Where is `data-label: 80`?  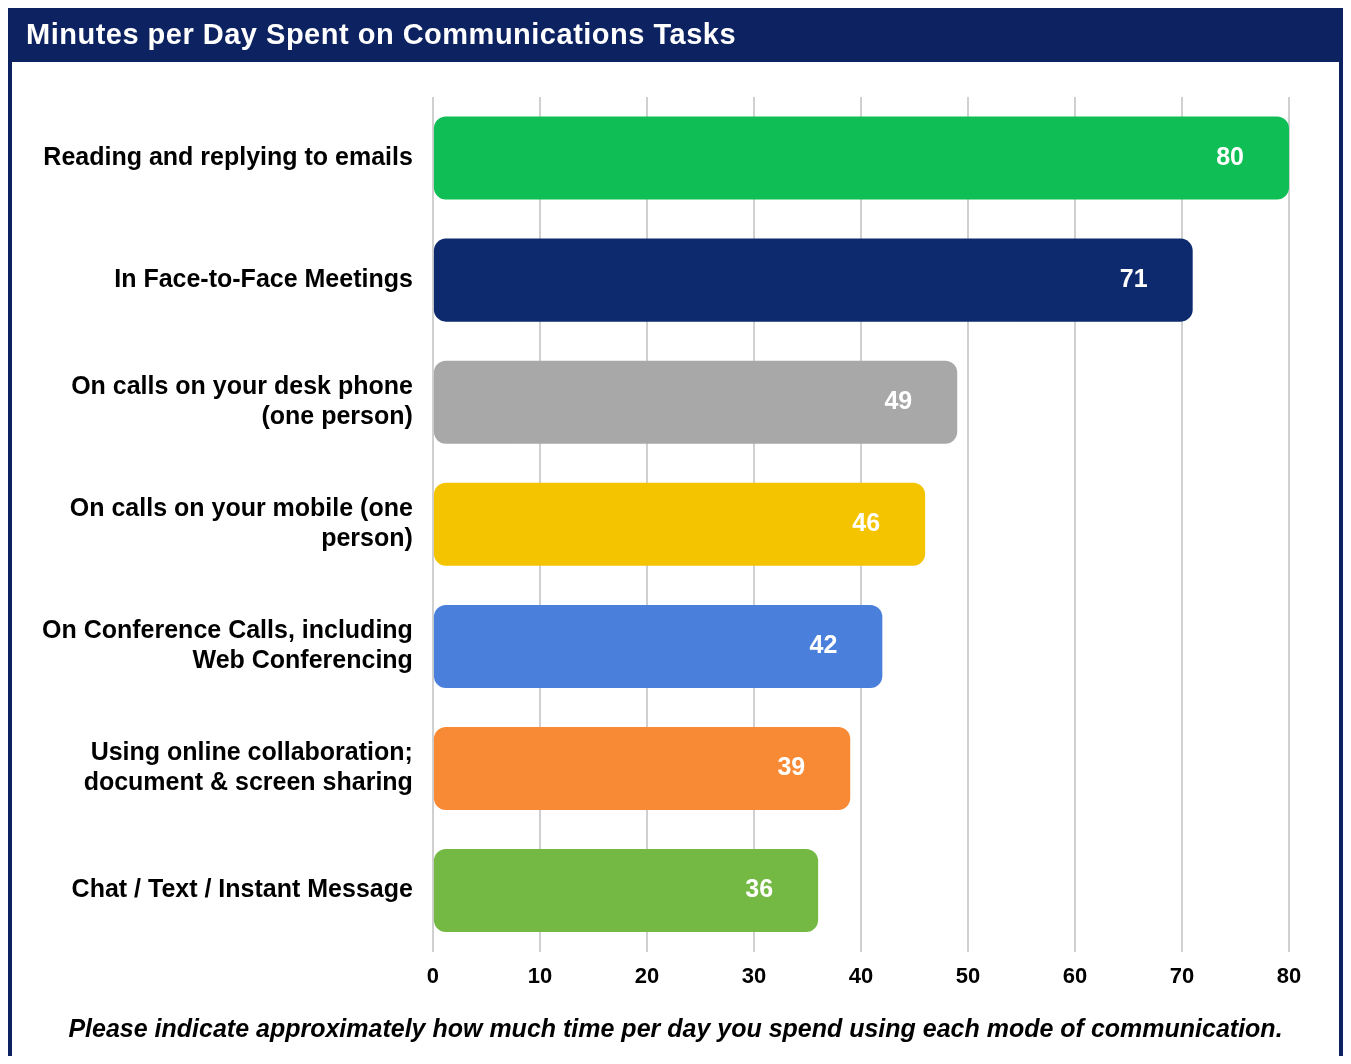 data-label: 80 is located at coordinates (1230, 155).